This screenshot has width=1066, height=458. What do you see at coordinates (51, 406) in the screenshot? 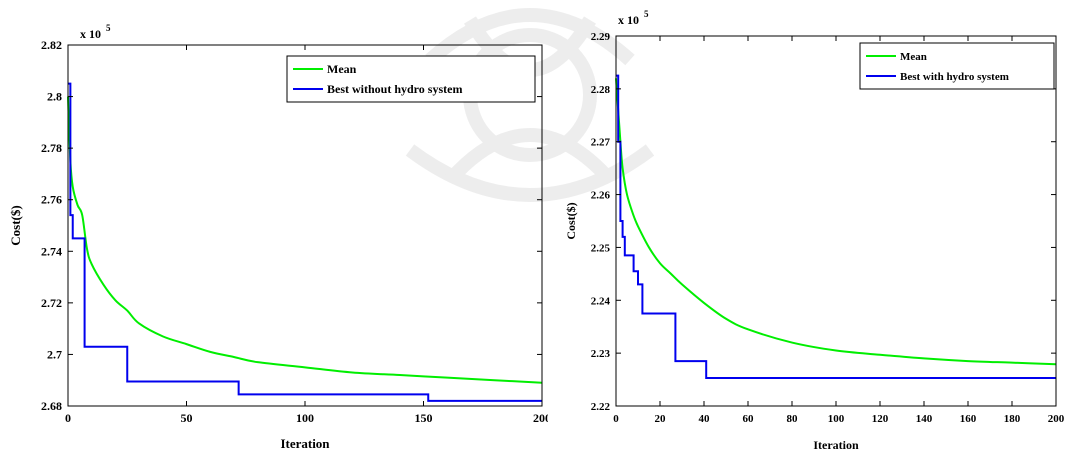
I see `y-tick-label: 2.68` at bounding box center [51, 406].